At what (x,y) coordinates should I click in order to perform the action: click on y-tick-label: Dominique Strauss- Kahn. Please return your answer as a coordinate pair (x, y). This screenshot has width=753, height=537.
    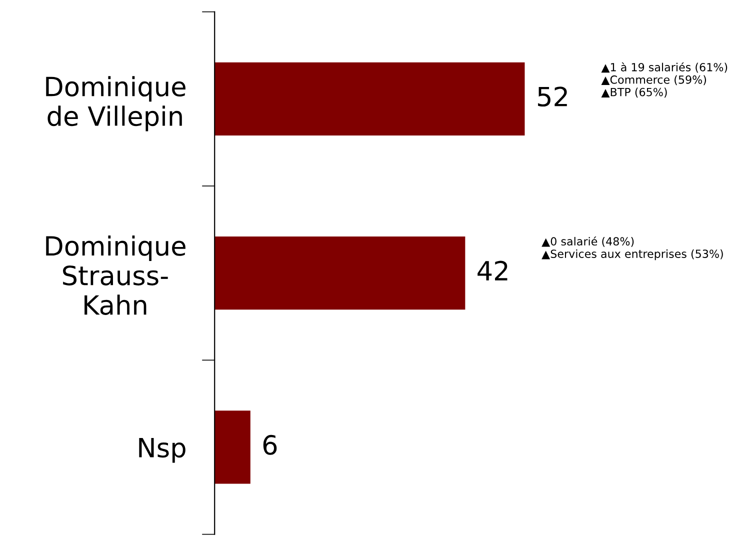
    Looking at the image, I should click on (116, 275).